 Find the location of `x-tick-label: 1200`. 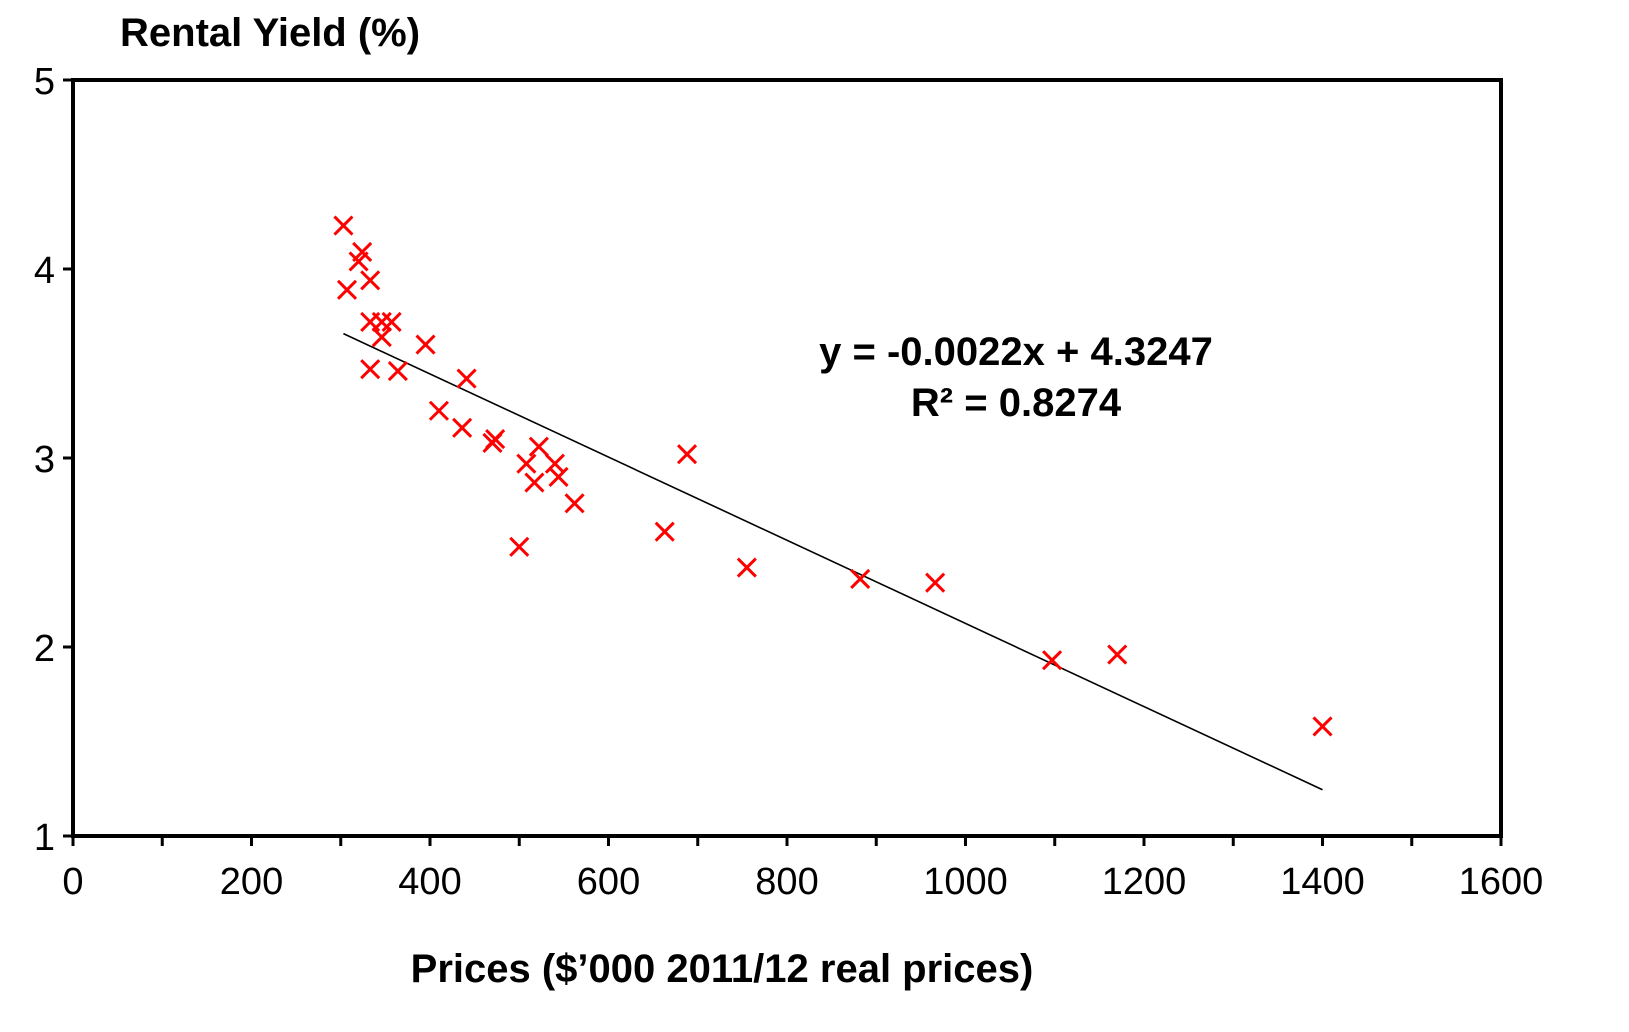

x-tick-label: 1200 is located at coordinates (1144, 882).